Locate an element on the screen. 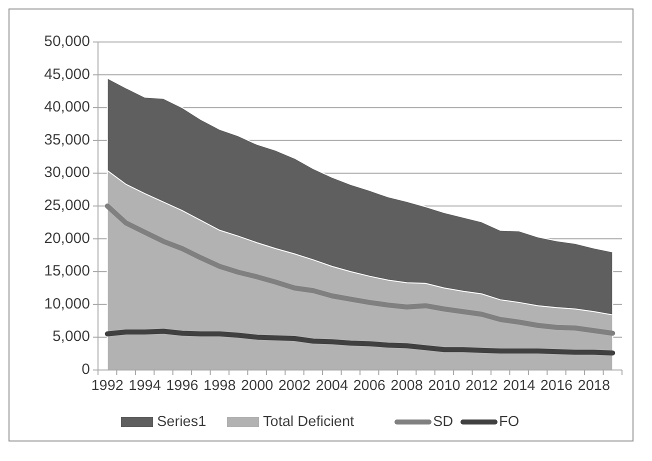 This screenshot has height=461, width=652. y-tick-label: 50,000 is located at coordinates (67, 41).